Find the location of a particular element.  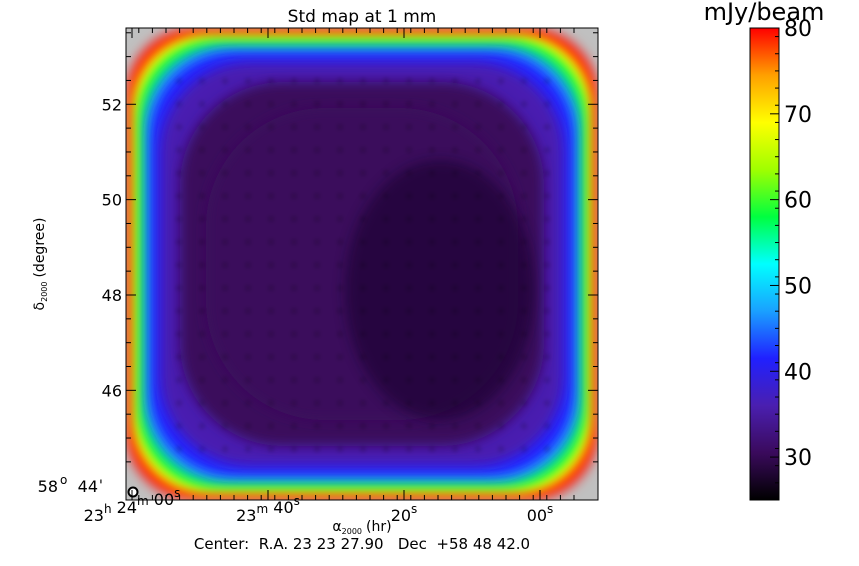

chart-title: Std map at 1 mm is located at coordinates (362, 17).